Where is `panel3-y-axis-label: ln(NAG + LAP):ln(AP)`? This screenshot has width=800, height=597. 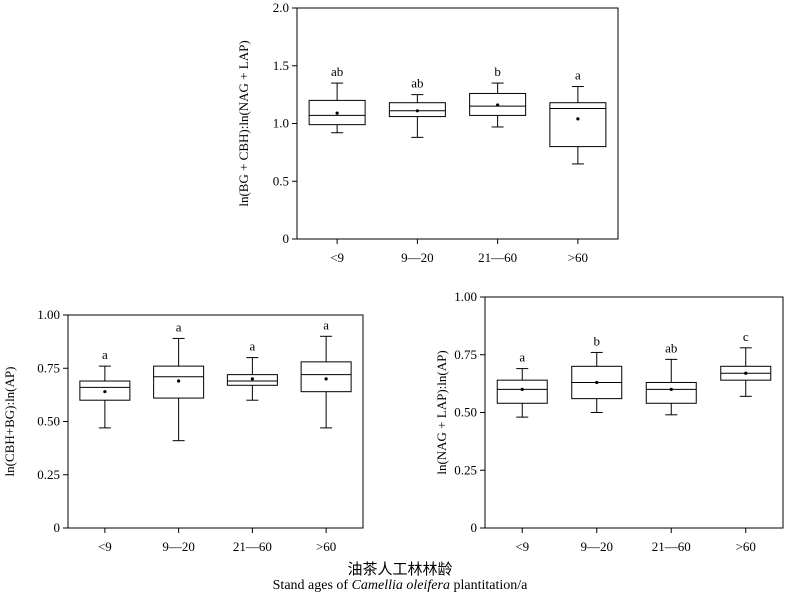
panel3-y-axis-label: ln(NAG + LAP):ln(AP) is located at coordinates (441, 412).